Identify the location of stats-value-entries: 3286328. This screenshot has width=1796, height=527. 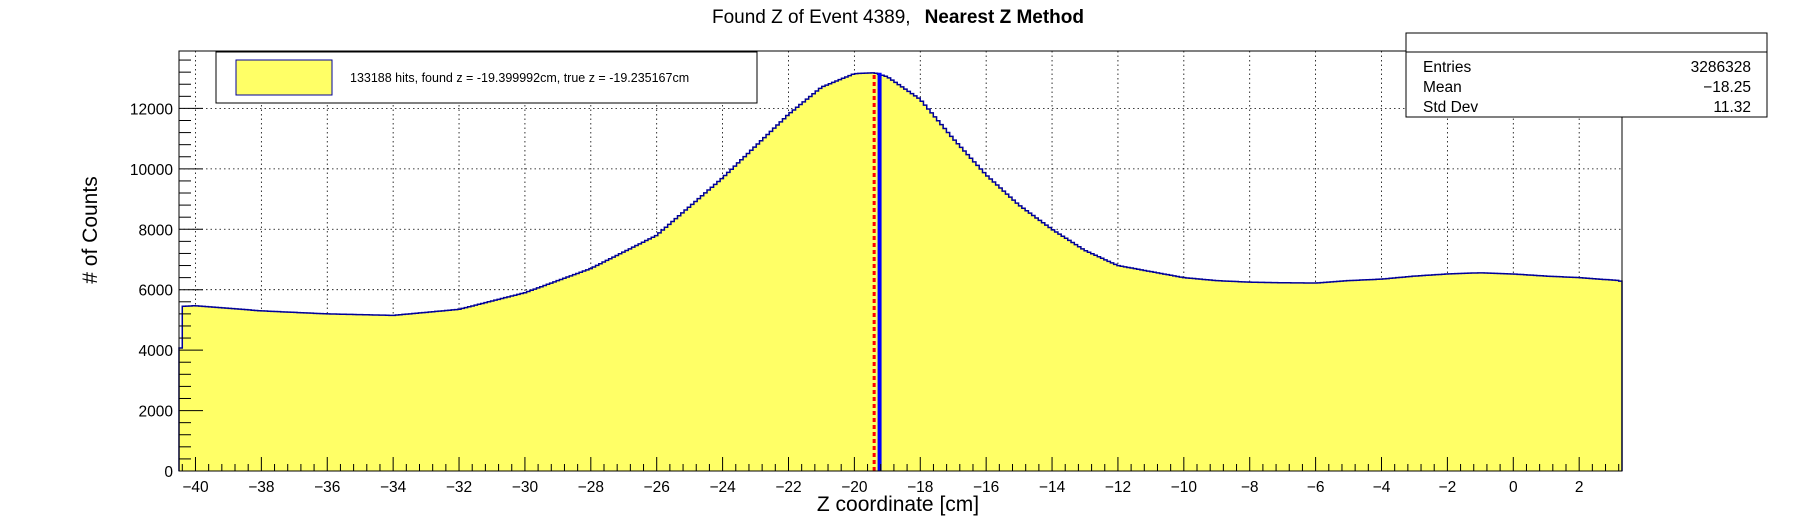
(1721, 67).